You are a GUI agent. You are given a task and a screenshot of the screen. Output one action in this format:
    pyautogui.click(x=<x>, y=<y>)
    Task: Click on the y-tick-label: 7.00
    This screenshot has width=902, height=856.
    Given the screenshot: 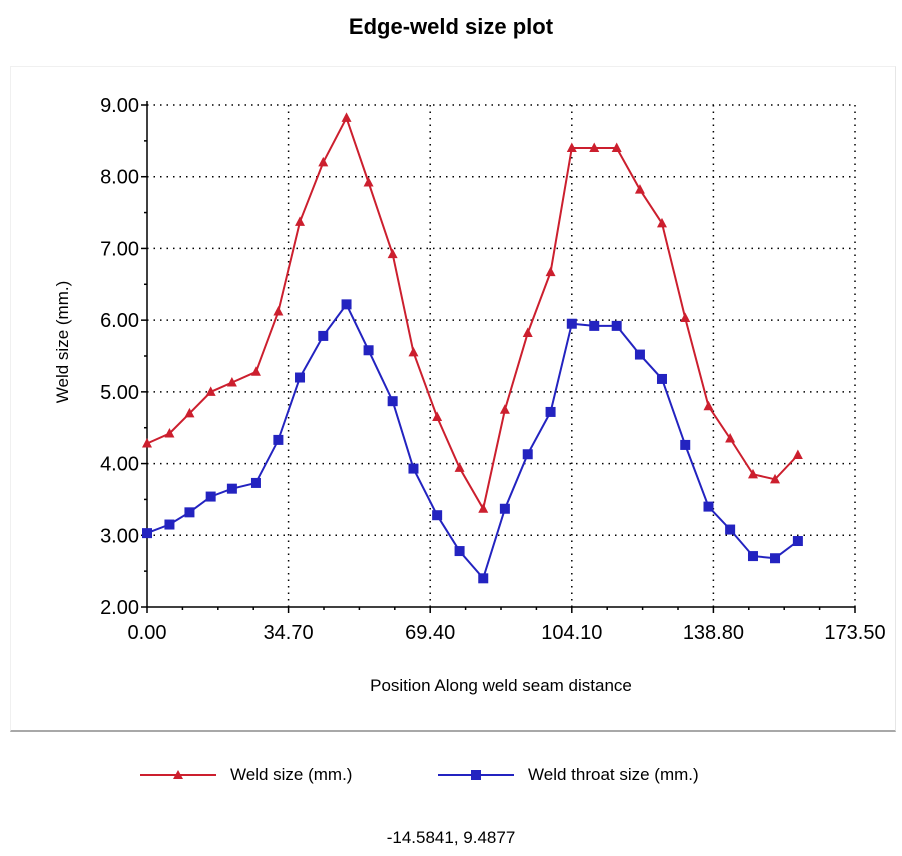 What is the action you would take?
    pyautogui.click(x=119, y=249)
    